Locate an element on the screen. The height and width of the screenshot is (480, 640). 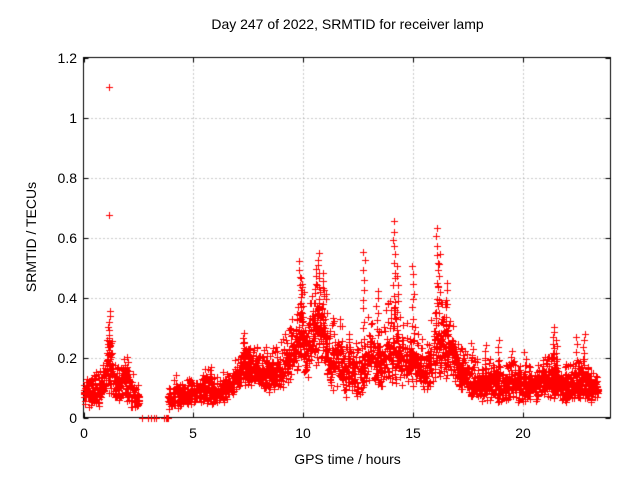
x-tick-label: 0 is located at coordinates (84, 433).